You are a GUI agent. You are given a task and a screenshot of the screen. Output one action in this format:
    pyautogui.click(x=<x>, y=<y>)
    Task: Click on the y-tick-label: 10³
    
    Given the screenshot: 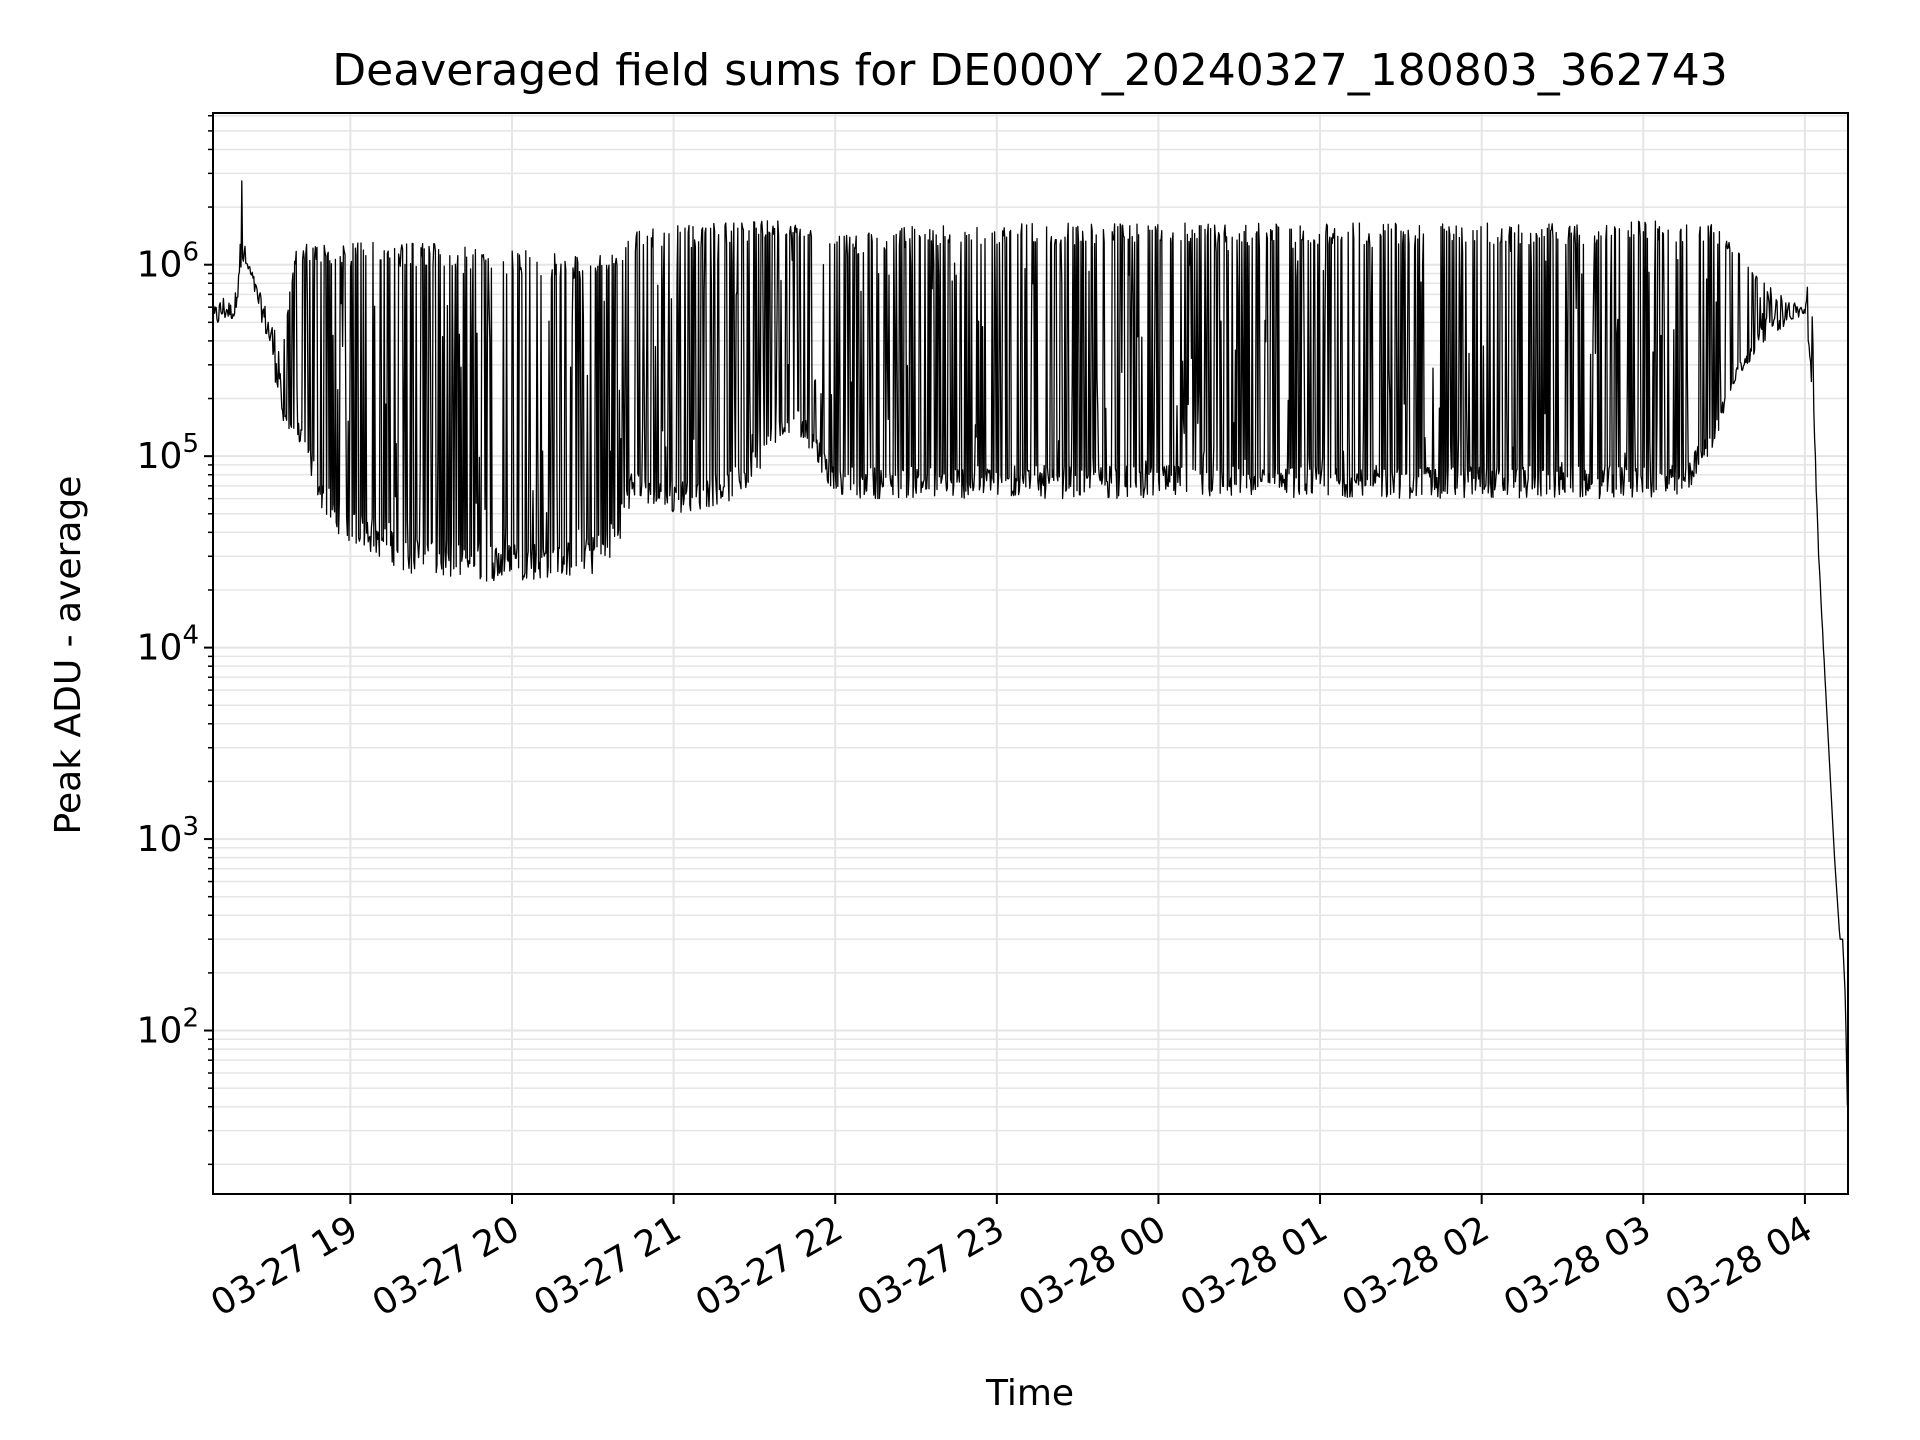 What is the action you would take?
    pyautogui.click(x=168, y=836)
    